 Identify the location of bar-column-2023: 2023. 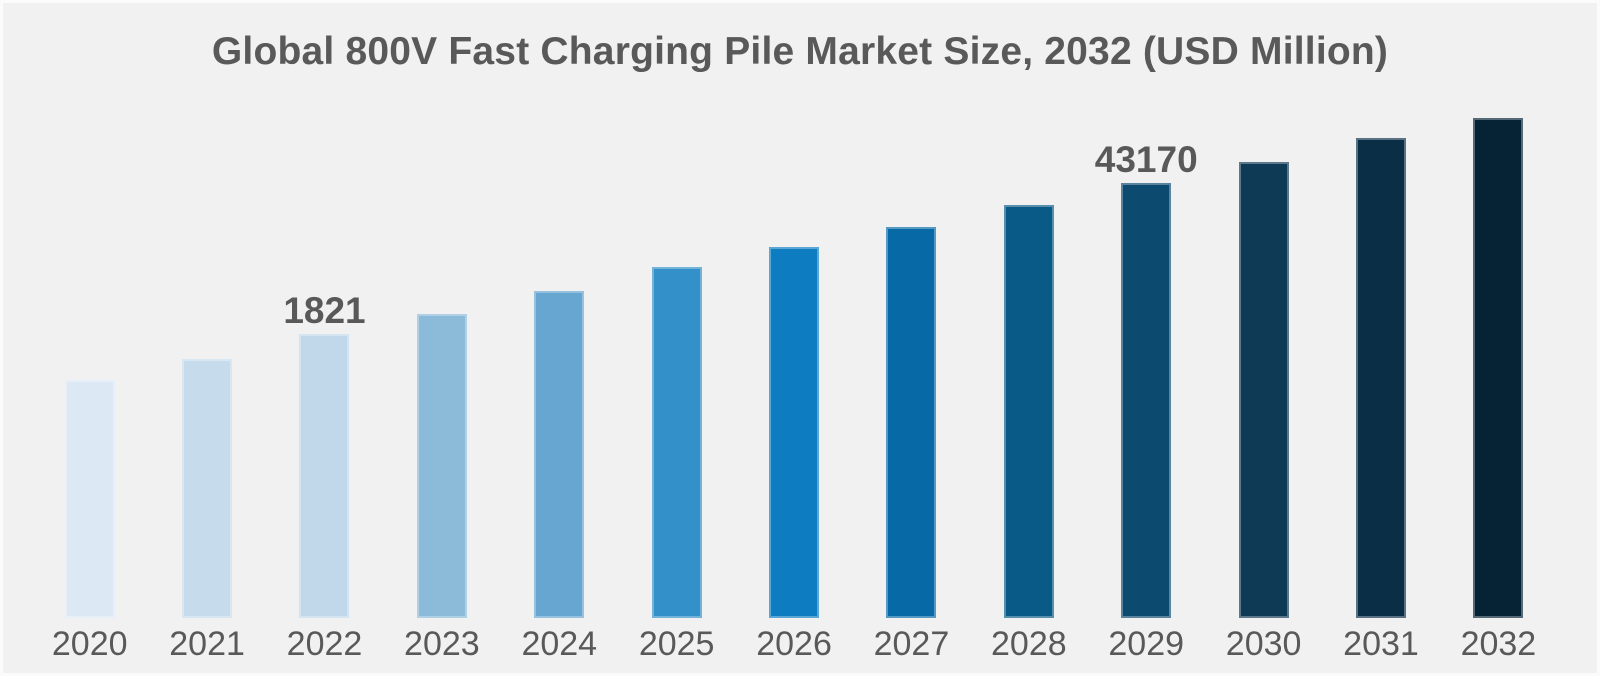
(441, 330).